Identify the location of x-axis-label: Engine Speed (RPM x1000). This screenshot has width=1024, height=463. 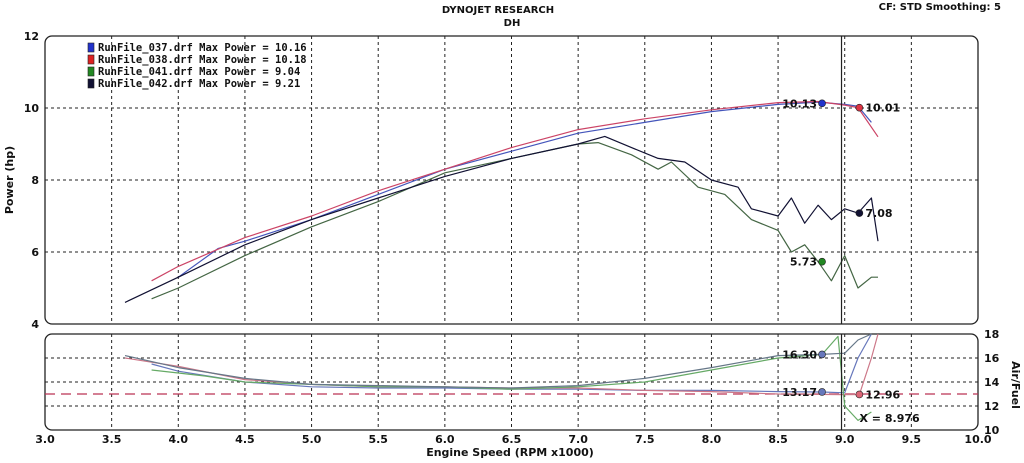
(510, 452).